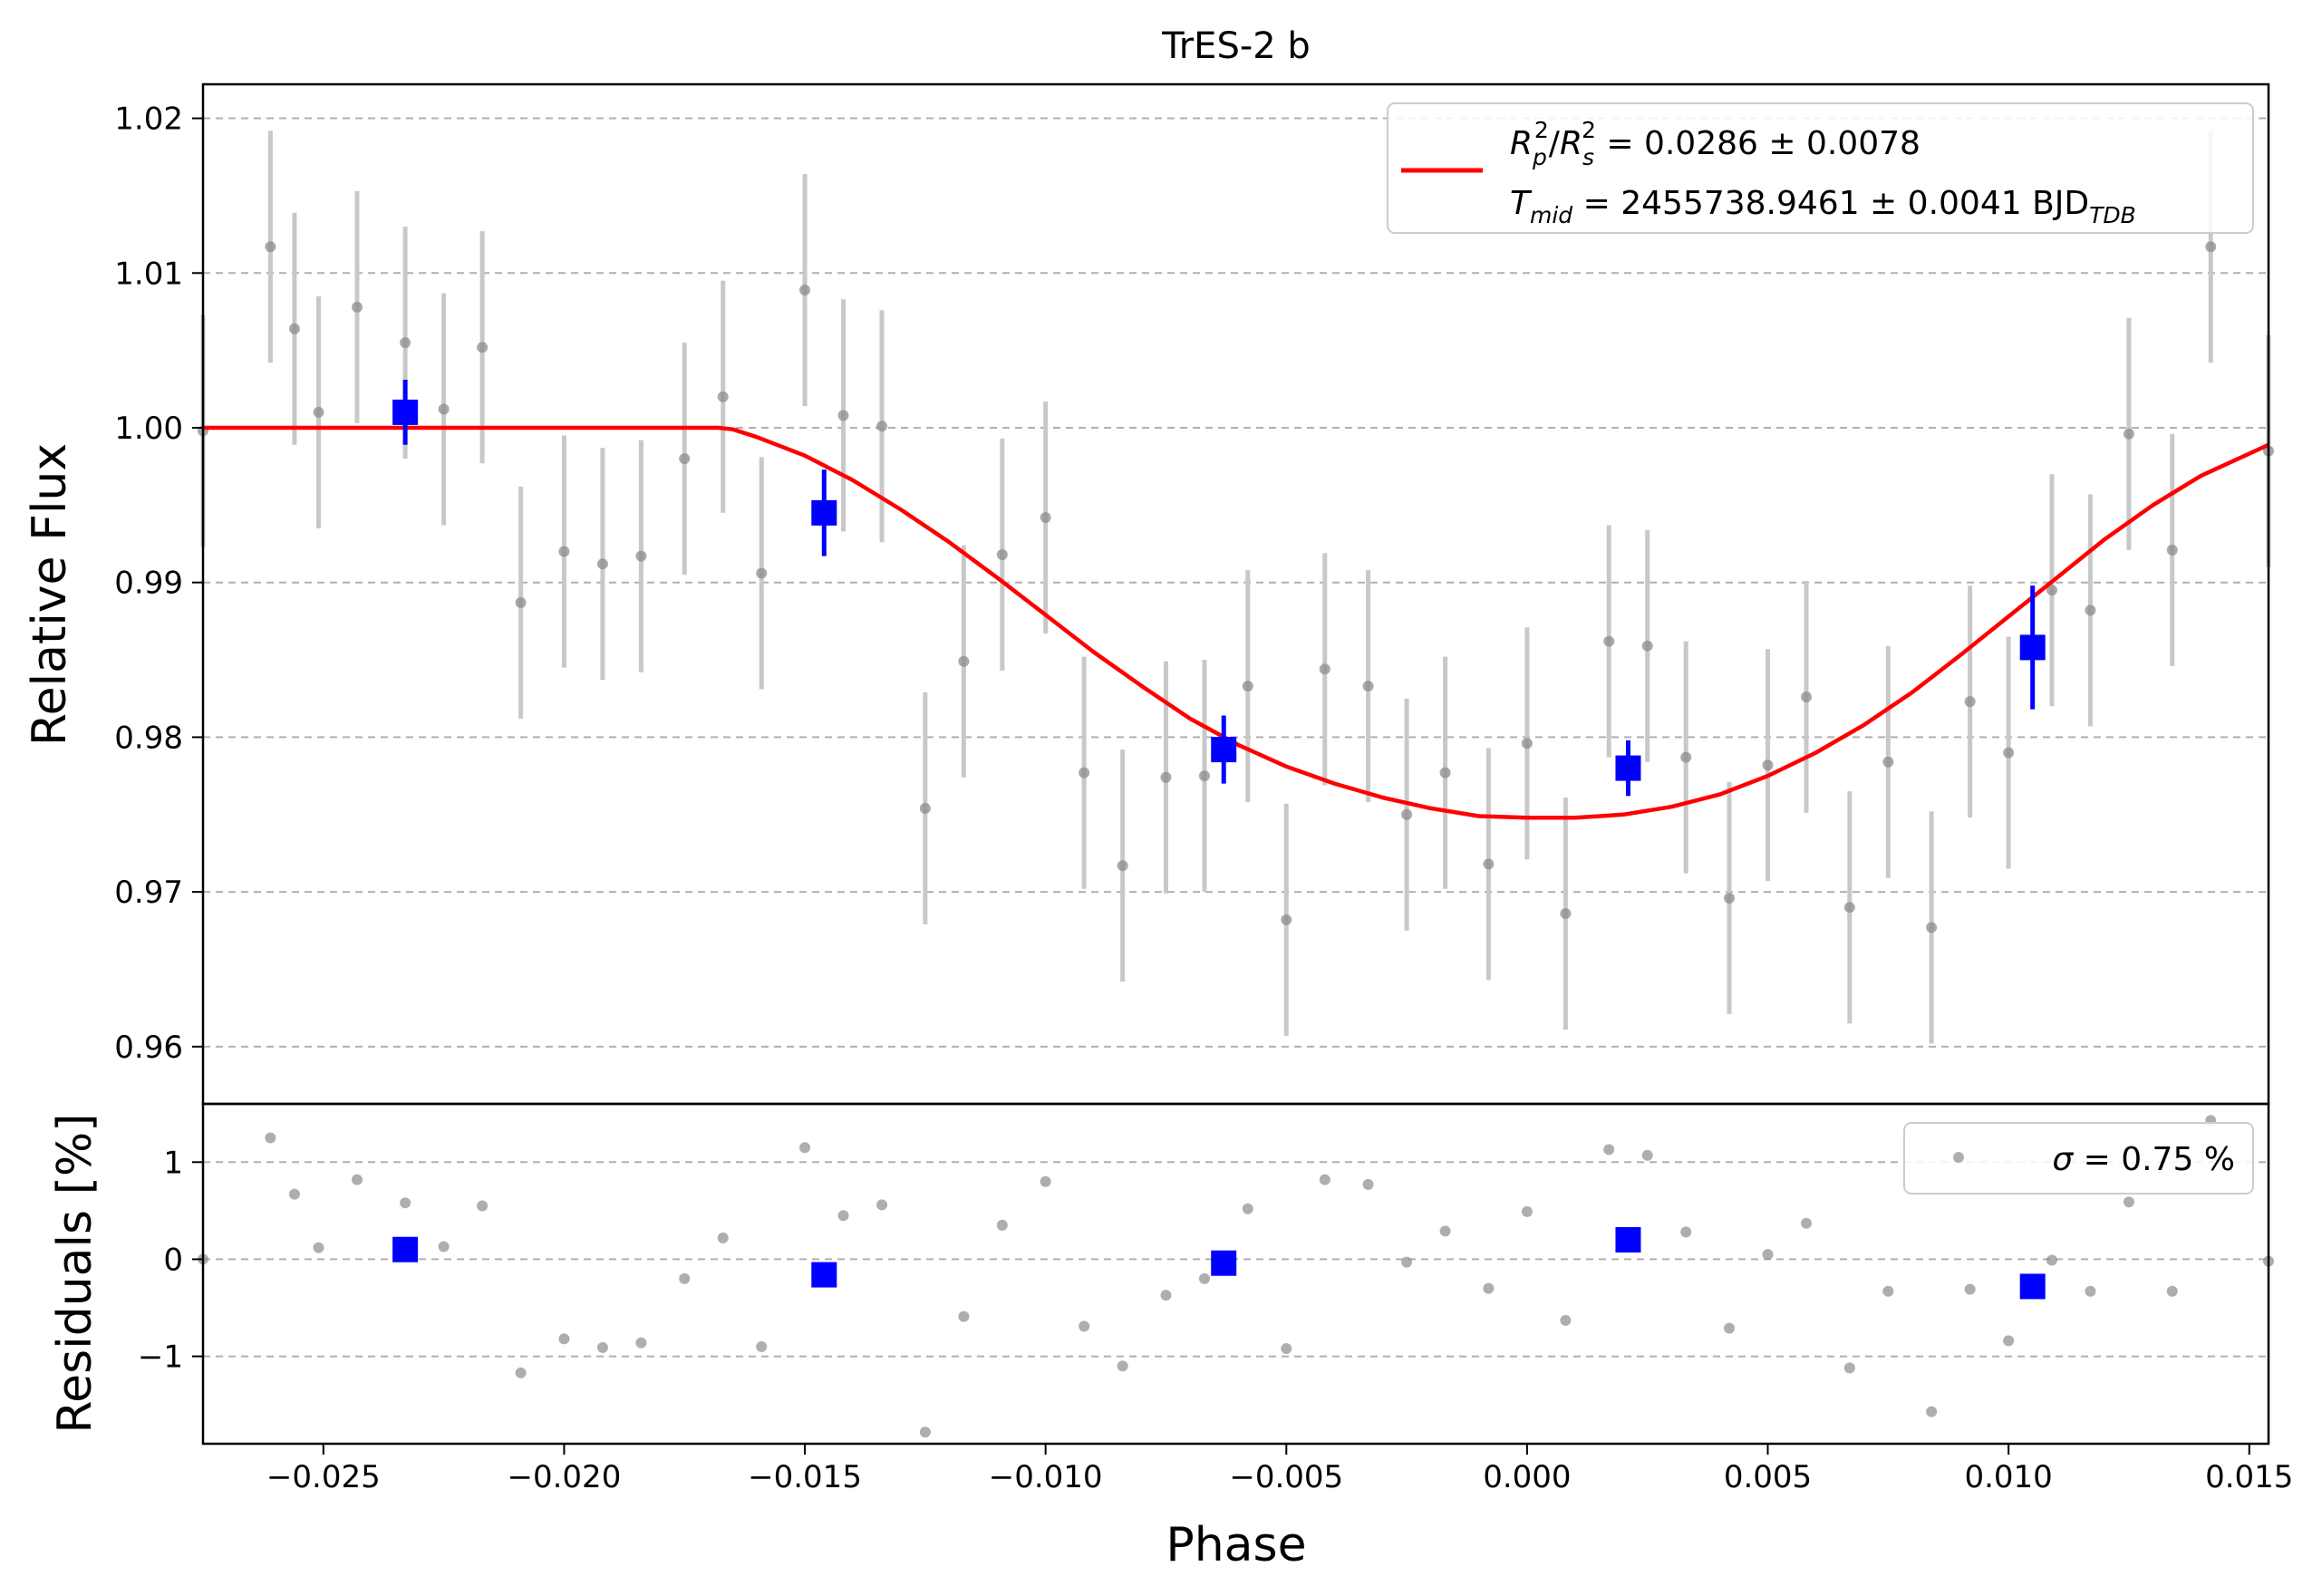 Image resolution: width=2322 pixels, height=1596 pixels. Describe the element at coordinates (323, 1477) in the screenshot. I see `x-tick-label: −0.025` at that location.